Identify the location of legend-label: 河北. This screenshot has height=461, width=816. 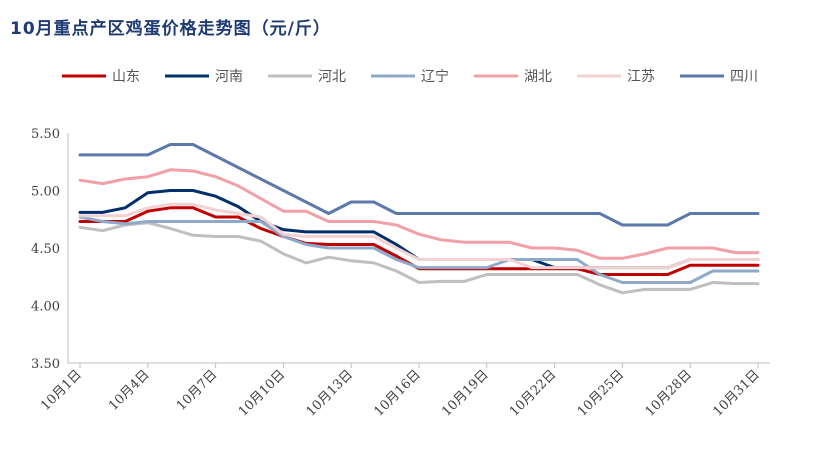
(332, 77).